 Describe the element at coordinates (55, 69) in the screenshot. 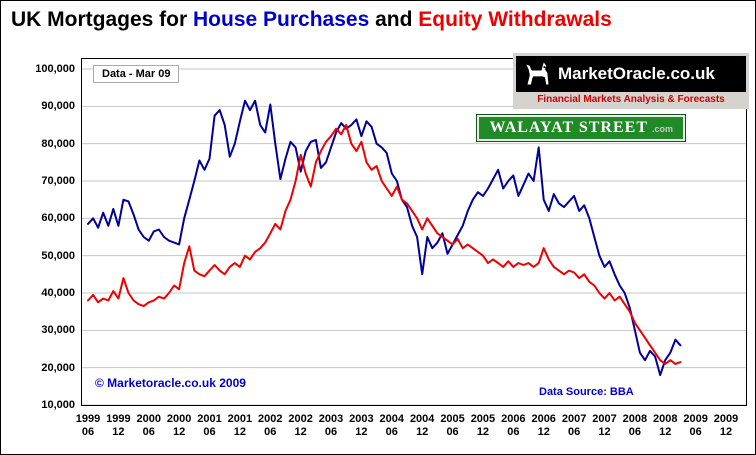

I see `y-tick-label: 100,000` at that location.